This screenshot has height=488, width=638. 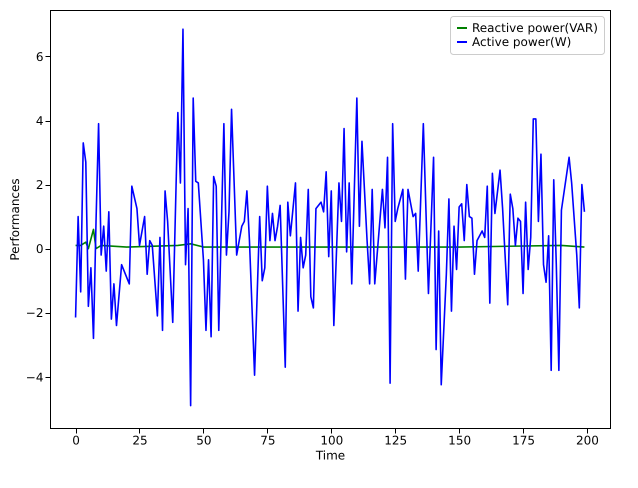 I want to click on x-tick-label: 100, so click(x=332, y=441).